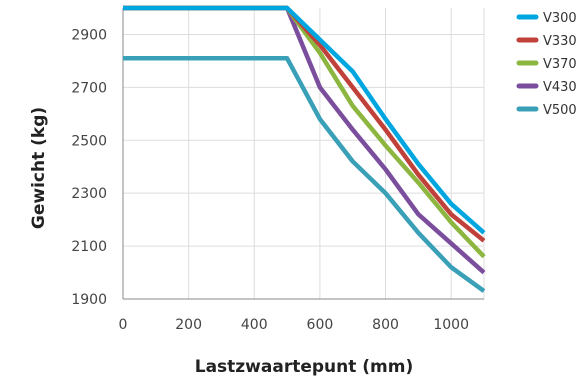 Image resolution: width=579 pixels, height=385 pixels. I want to click on legend-label: V430, so click(560, 87).